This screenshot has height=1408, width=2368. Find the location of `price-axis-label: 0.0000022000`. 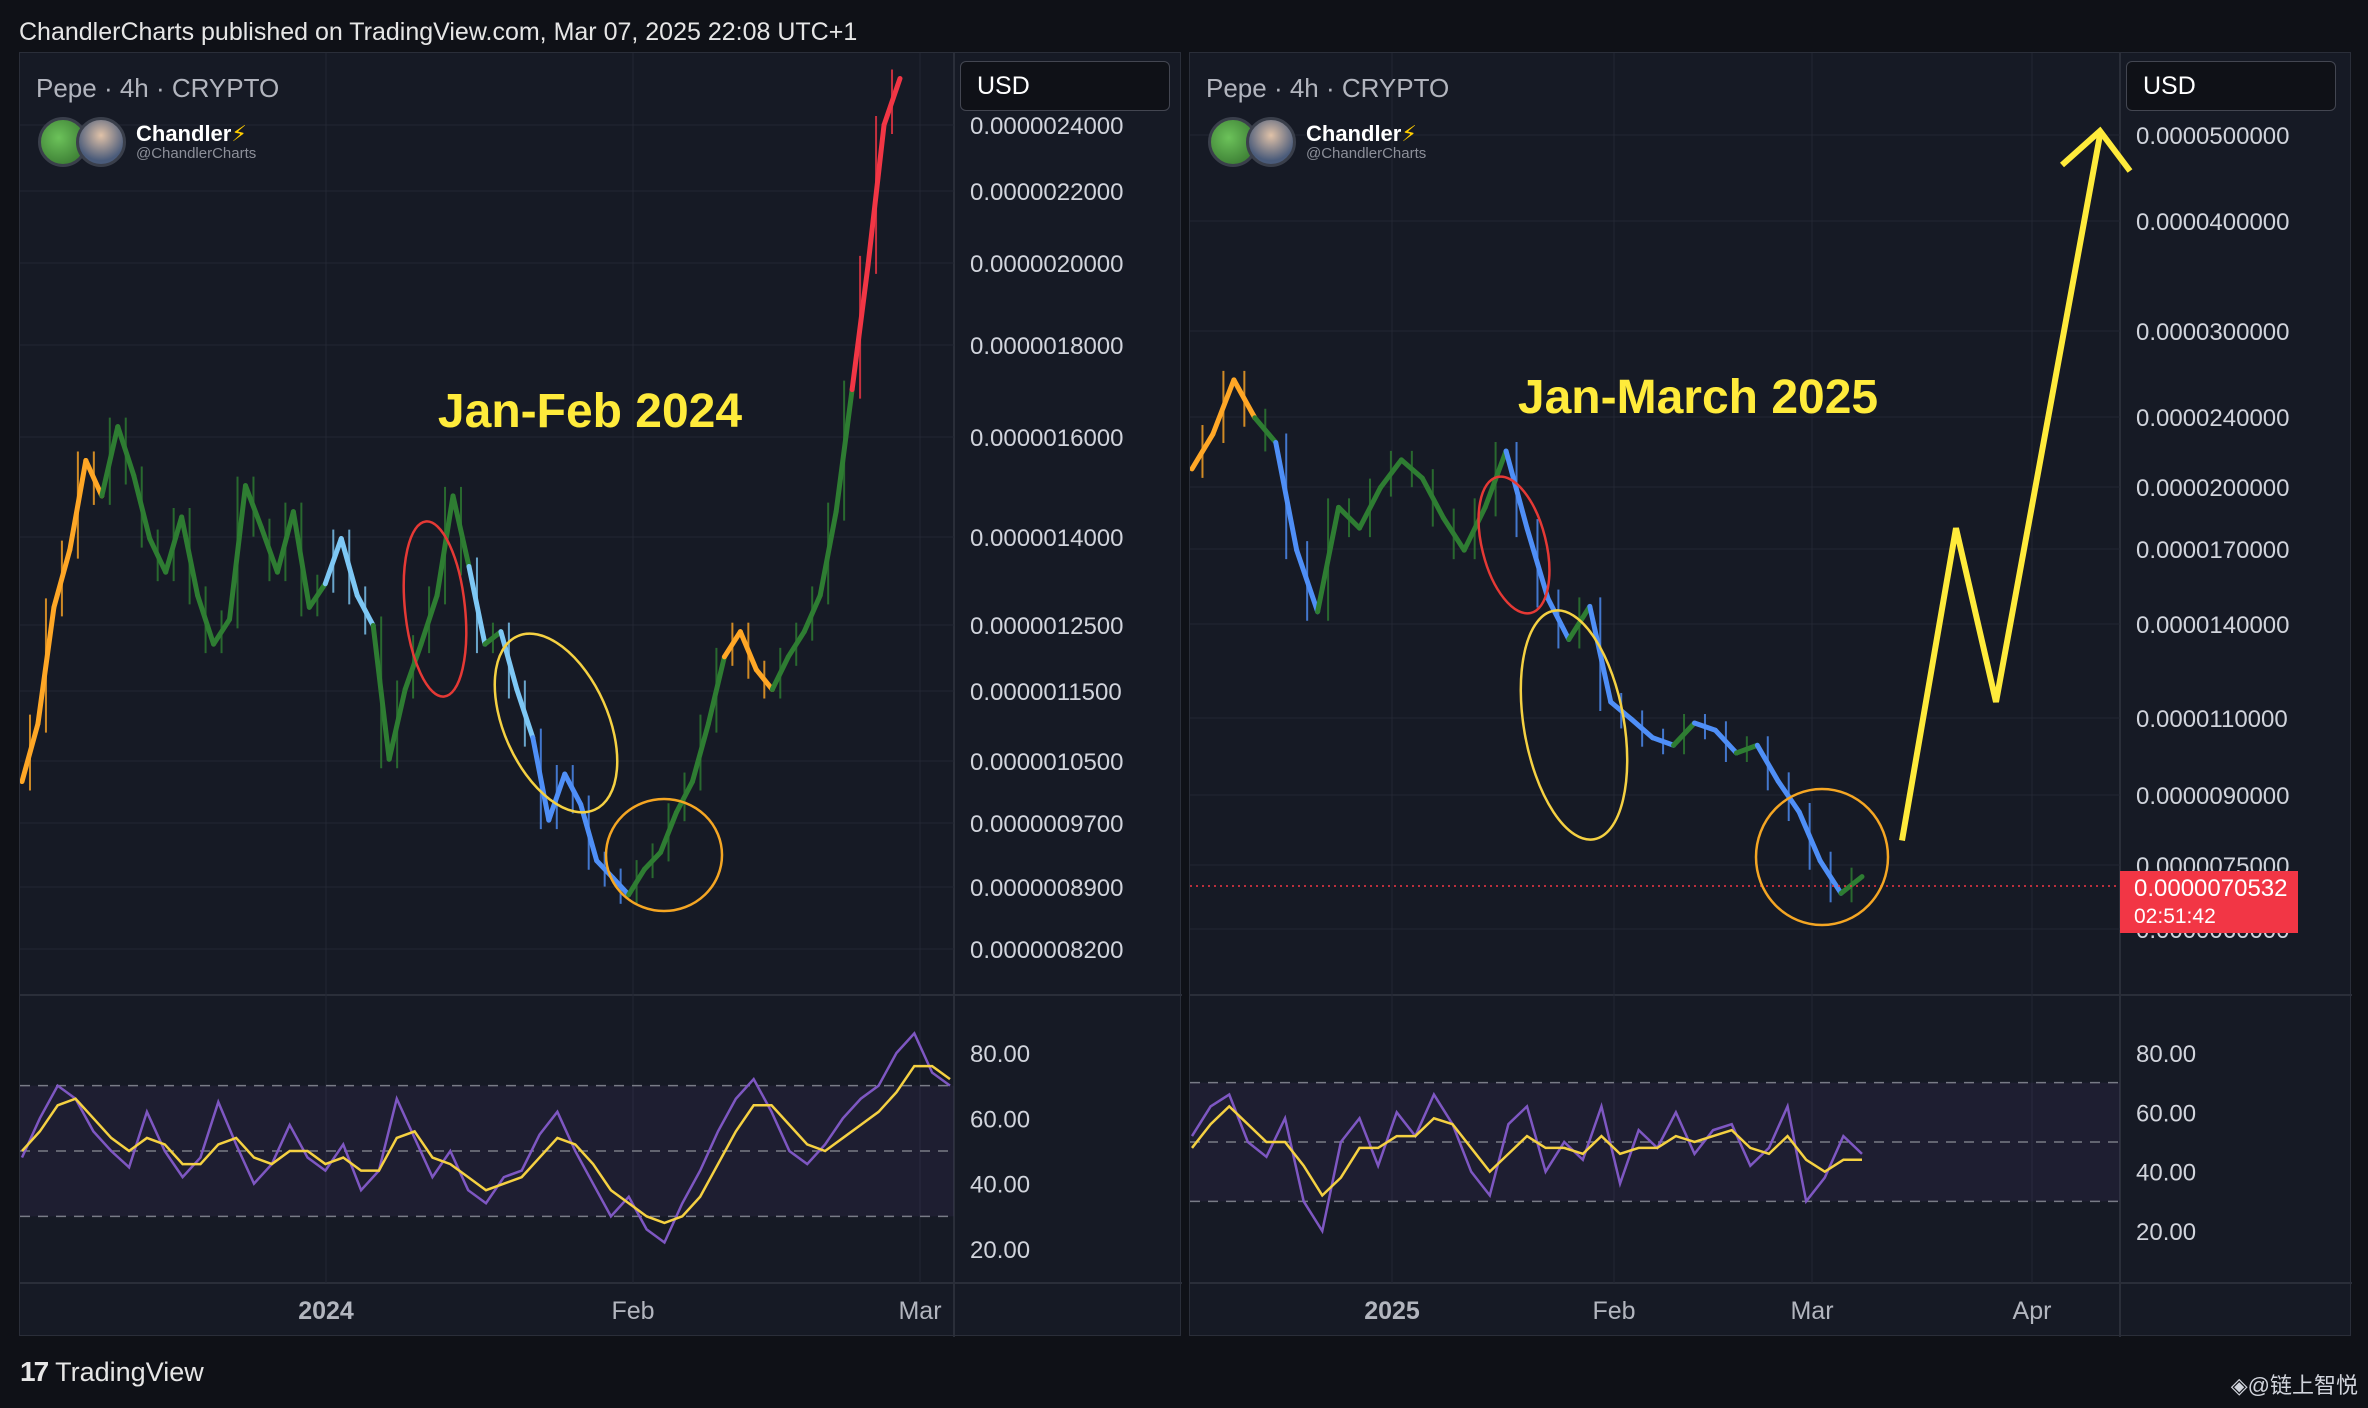

price-axis-label: 0.0000022000 is located at coordinates (1047, 192).